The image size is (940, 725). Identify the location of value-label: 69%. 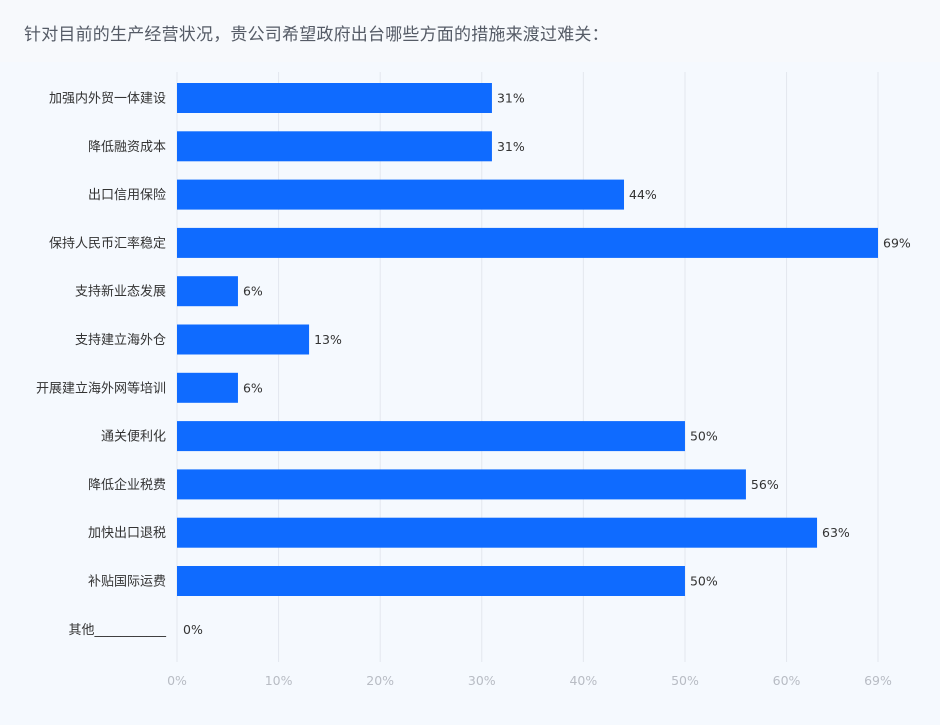
(897, 242).